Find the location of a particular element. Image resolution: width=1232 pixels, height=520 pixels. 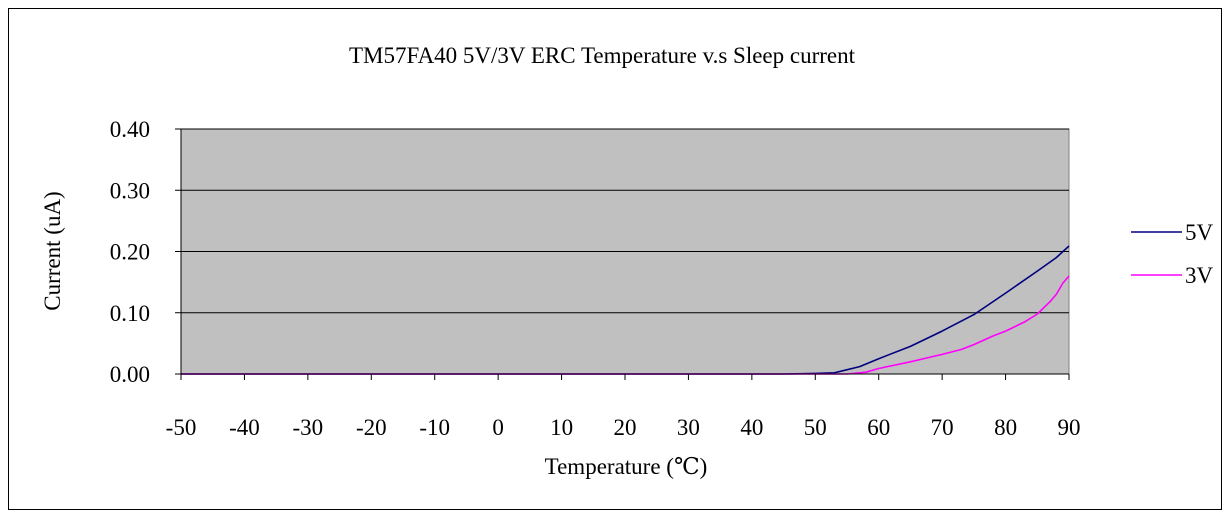

legend-label-5V: 5V is located at coordinates (1199, 232).